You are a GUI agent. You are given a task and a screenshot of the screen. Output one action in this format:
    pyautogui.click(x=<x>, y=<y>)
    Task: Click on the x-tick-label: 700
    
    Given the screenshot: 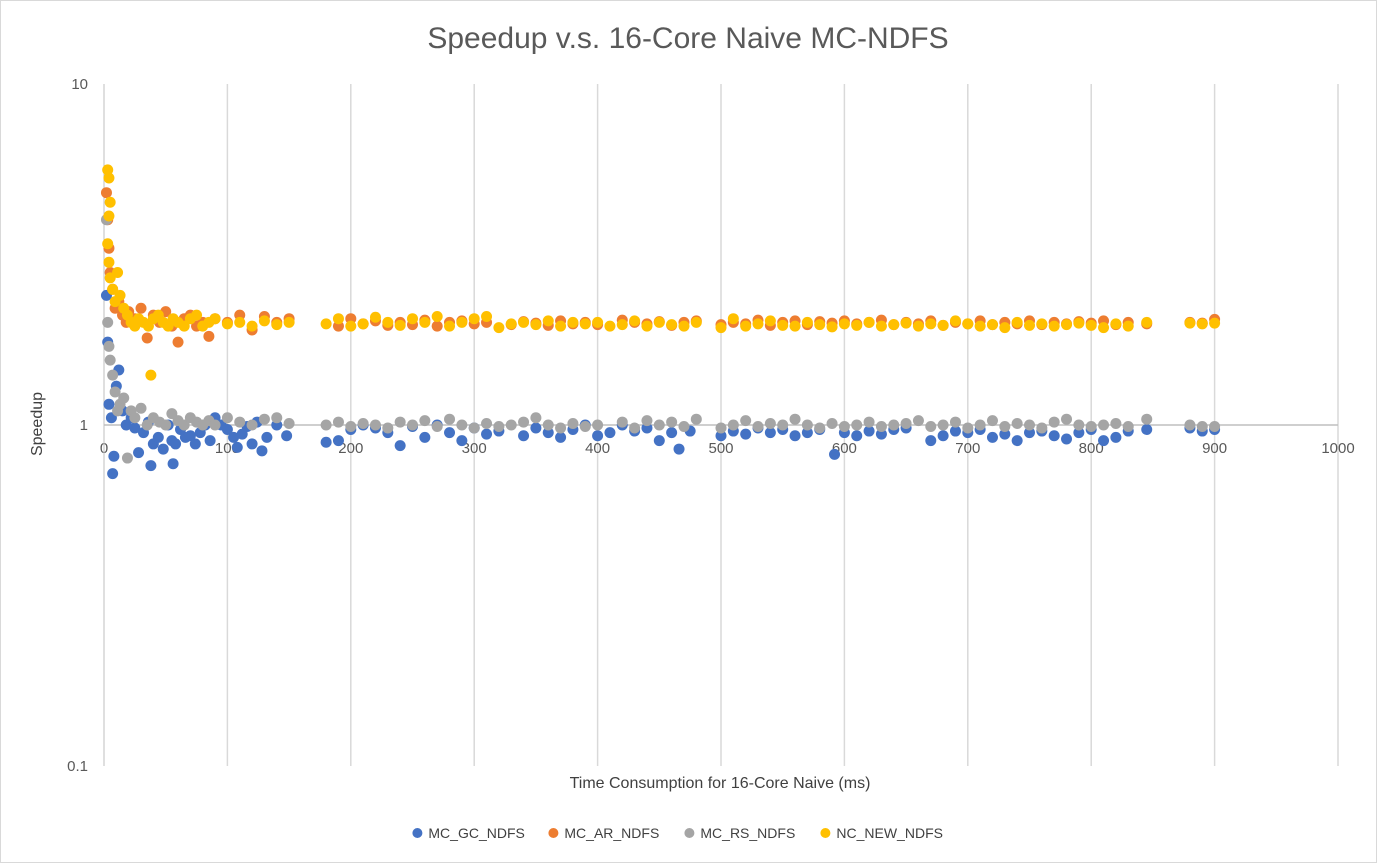 What is the action you would take?
    pyautogui.click(x=967, y=448)
    